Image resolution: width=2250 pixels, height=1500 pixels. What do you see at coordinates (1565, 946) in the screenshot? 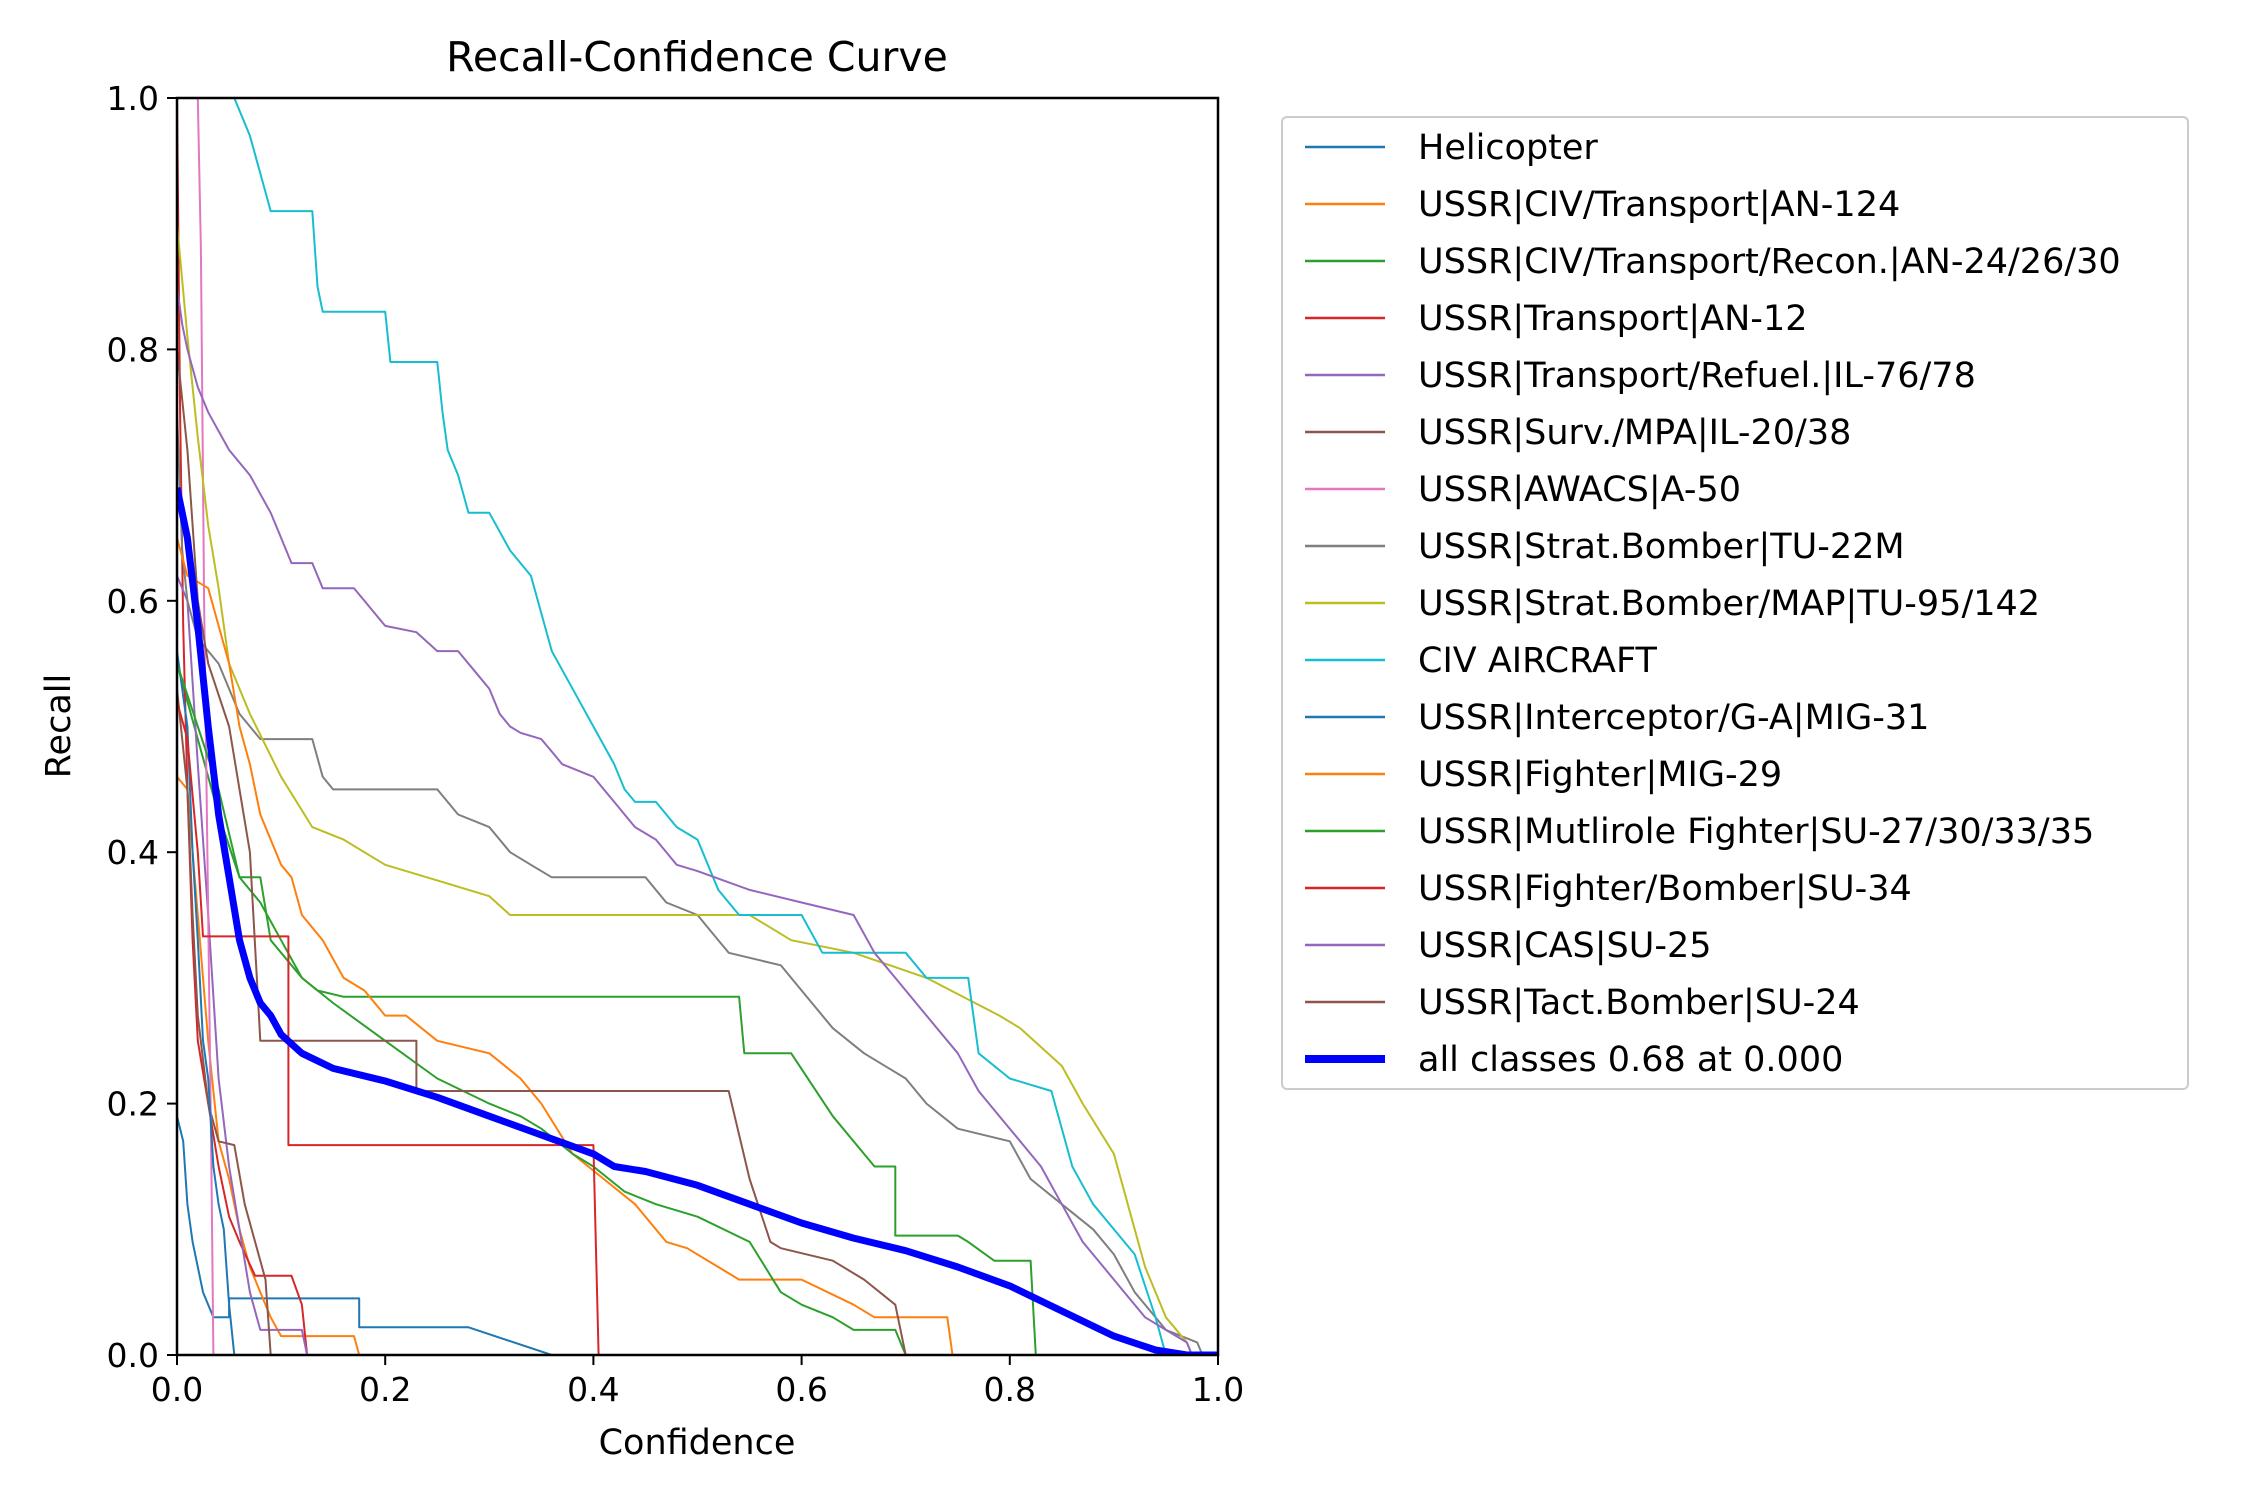
I see `legend-label-14: USSR|CAS|SU-25` at bounding box center [1565, 946].